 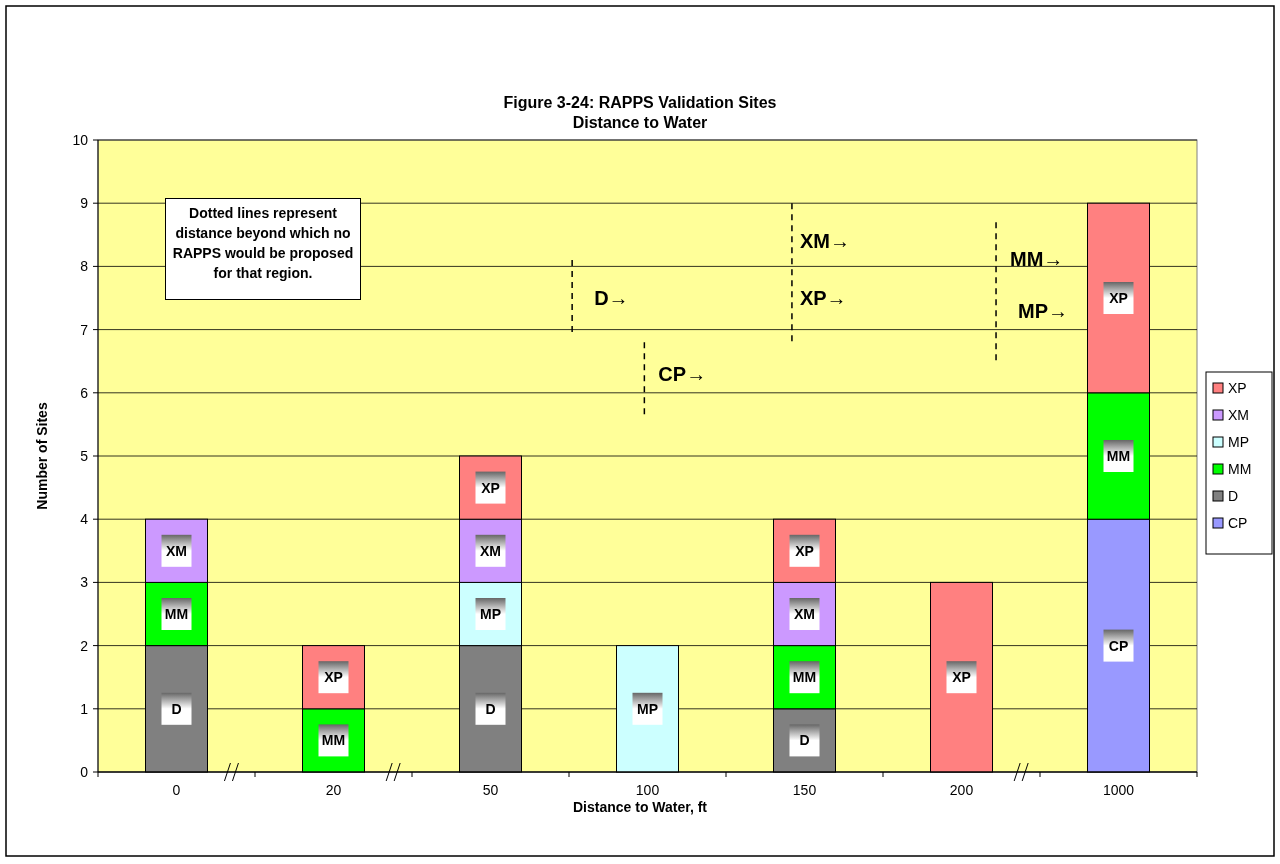 What do you see at coordinates (84, 203) in the screenshot?
I see `y-tick-label: 9` at bounding box center [84, 203].